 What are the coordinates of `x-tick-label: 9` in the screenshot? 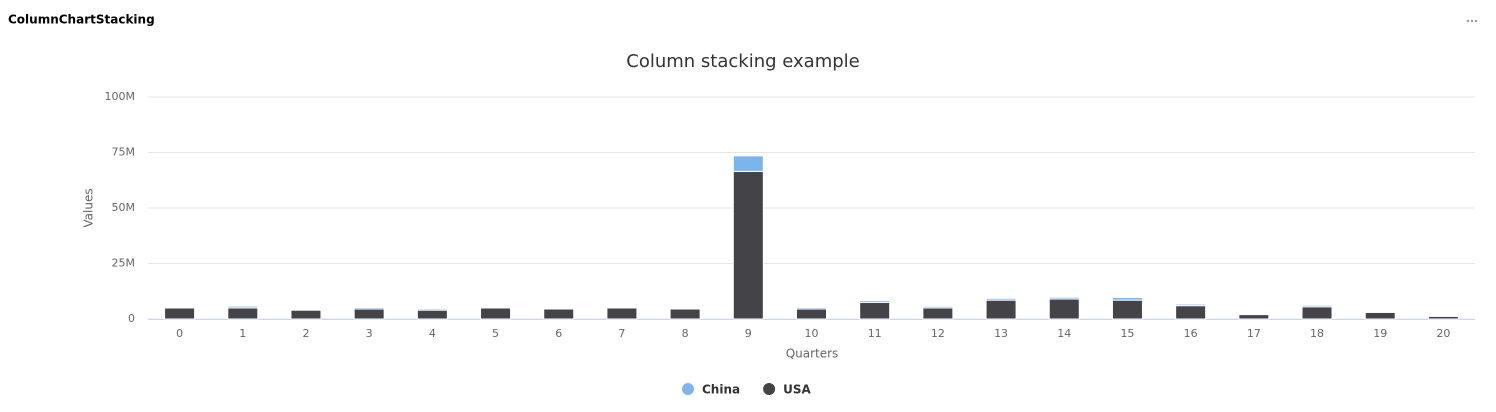 It's located at (748, 333).